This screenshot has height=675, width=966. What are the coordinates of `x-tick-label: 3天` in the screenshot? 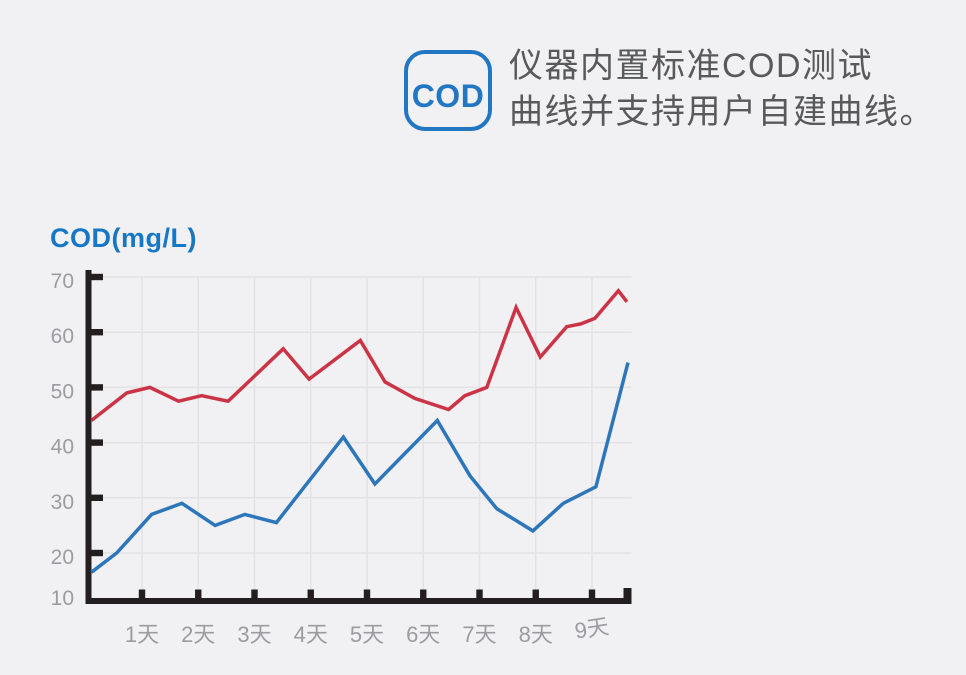 It's located at (254, 634).